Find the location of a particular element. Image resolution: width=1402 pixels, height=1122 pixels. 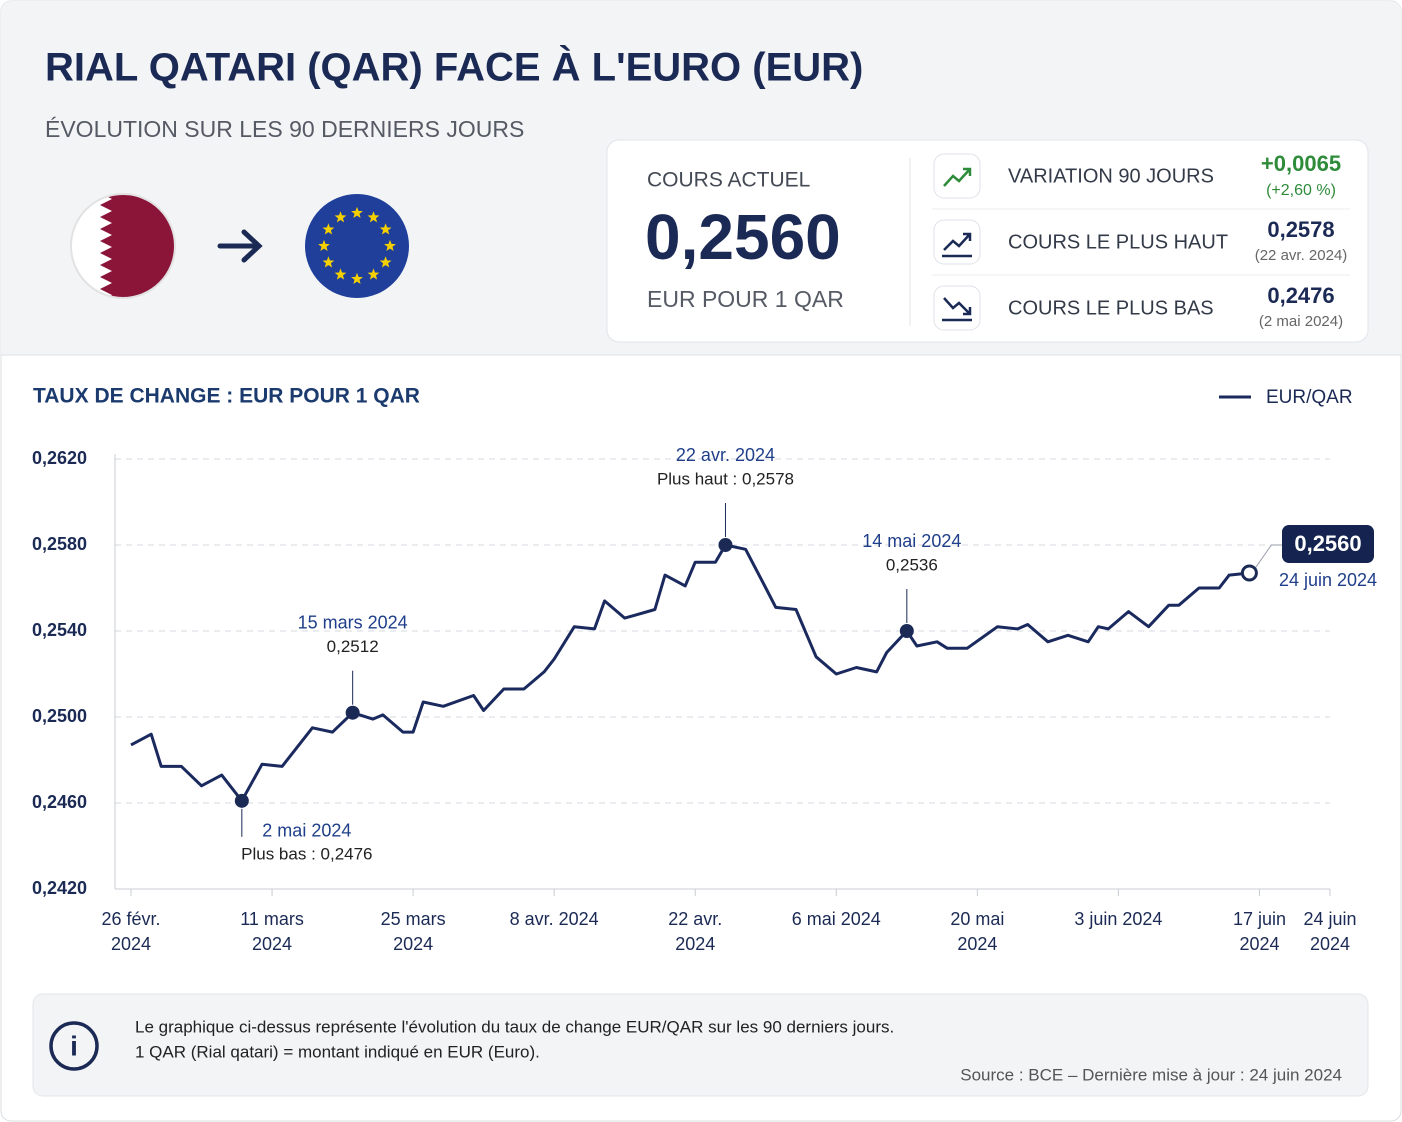

x-tick-label: 11 mars 2024 is located at coordinates (272, 931).